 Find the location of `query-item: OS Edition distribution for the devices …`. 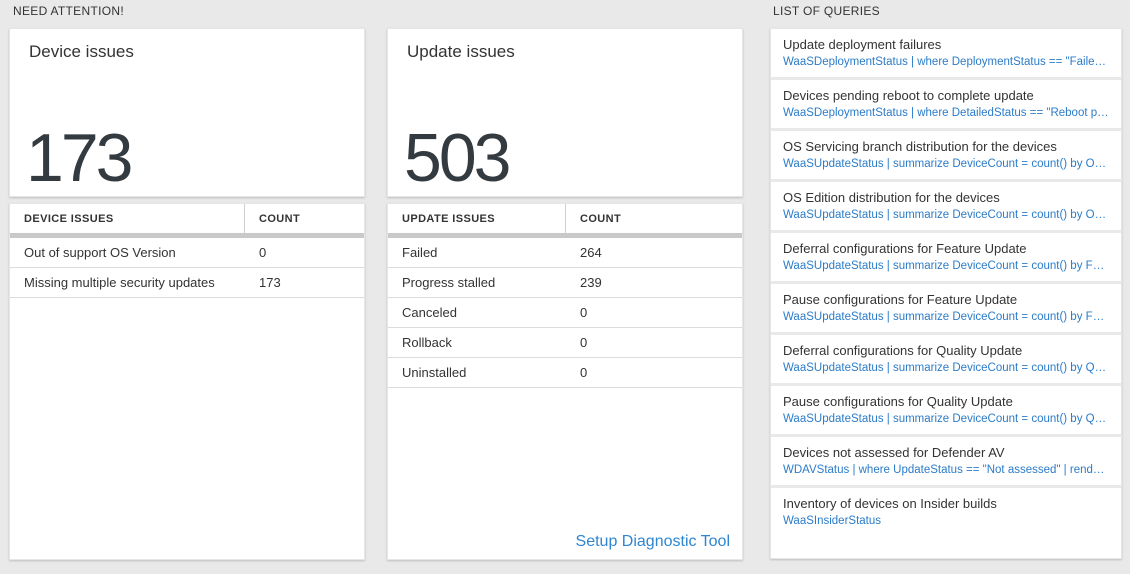

query-item: OS Edition distribution for the devices … is located at coordinates (946, 207).